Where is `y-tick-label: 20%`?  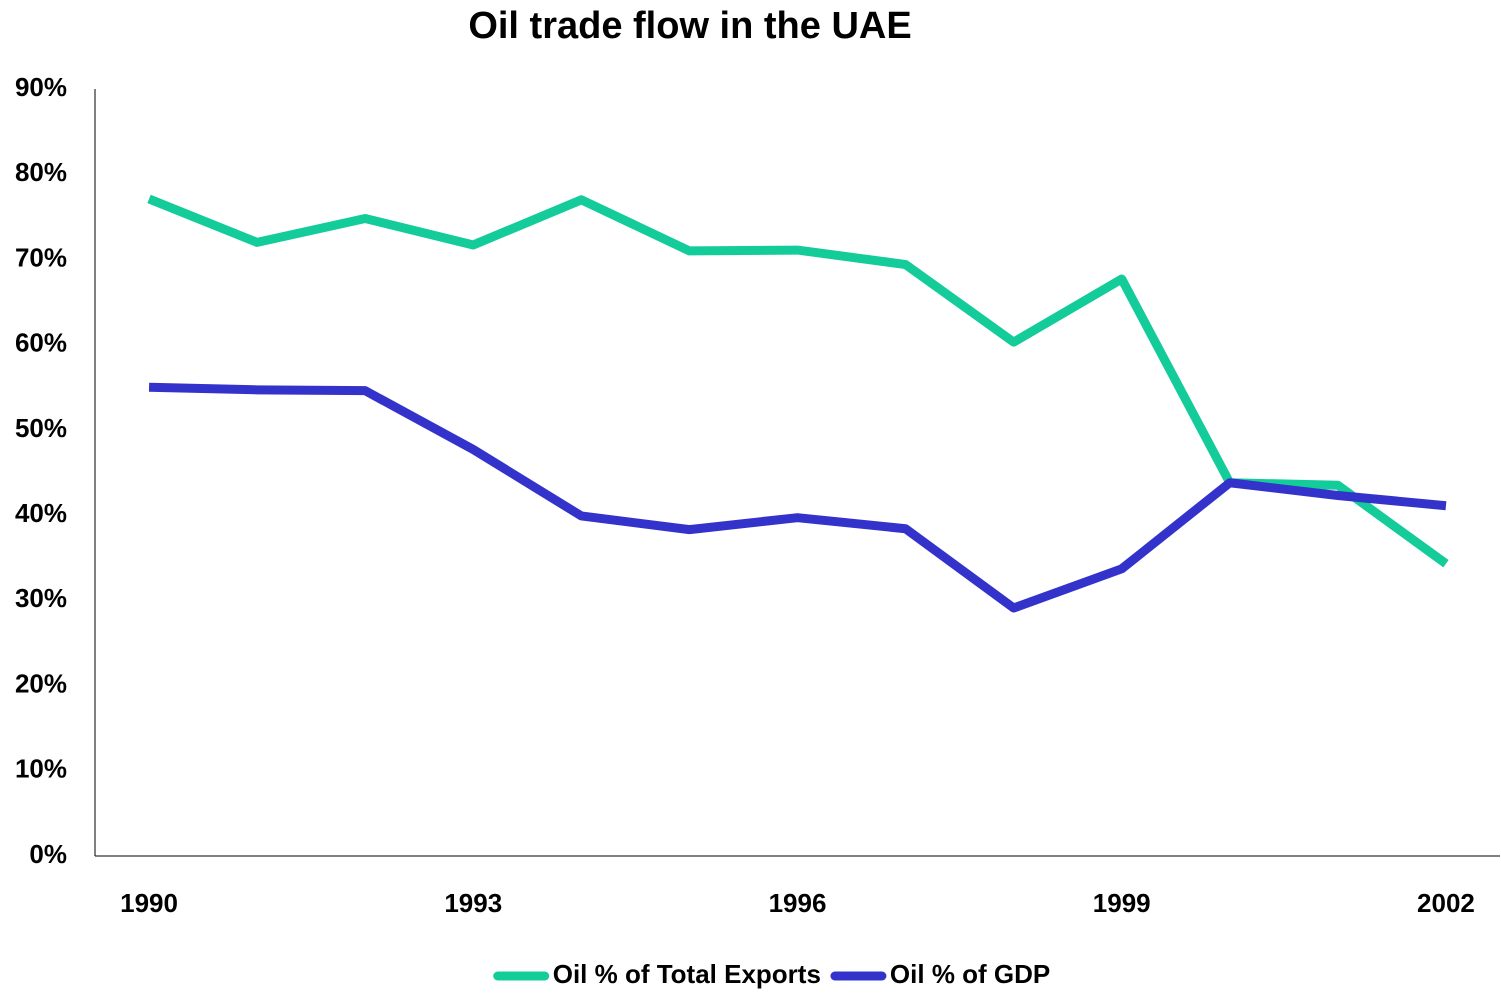
y-tick-label: 20% is located at coordinates (41, 683).